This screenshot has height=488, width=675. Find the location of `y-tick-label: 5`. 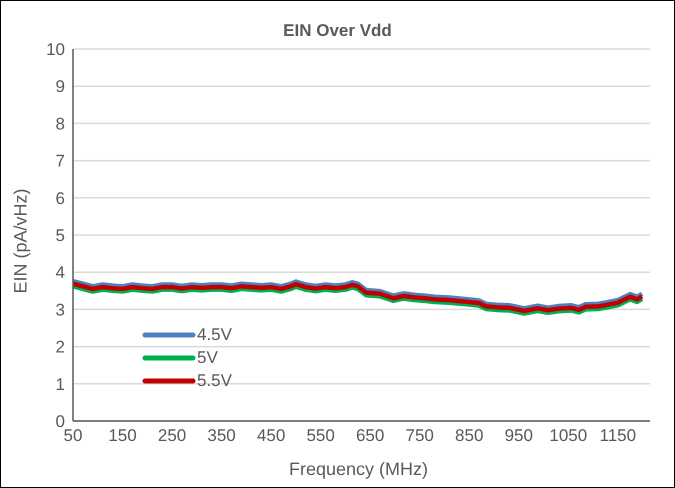

y-tick-label: 5 is located at coordinates (60, 236).